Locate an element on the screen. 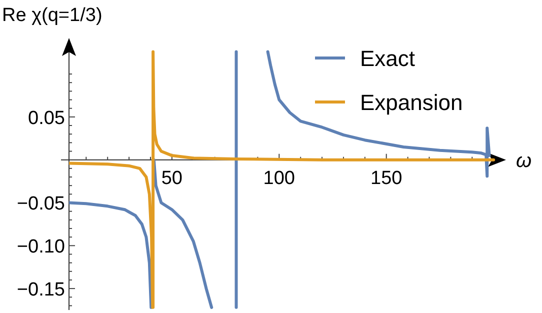 Image resolution: width=542 pixels, height=313 pixels. legend-label: Exact is located at coordinates (388, 58).